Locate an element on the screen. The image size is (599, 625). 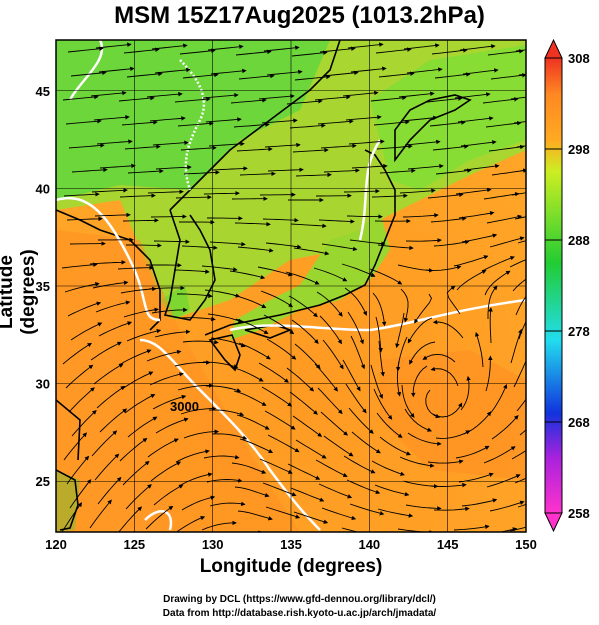
y-tick-label: 45 is located at coordinates (43, 91).